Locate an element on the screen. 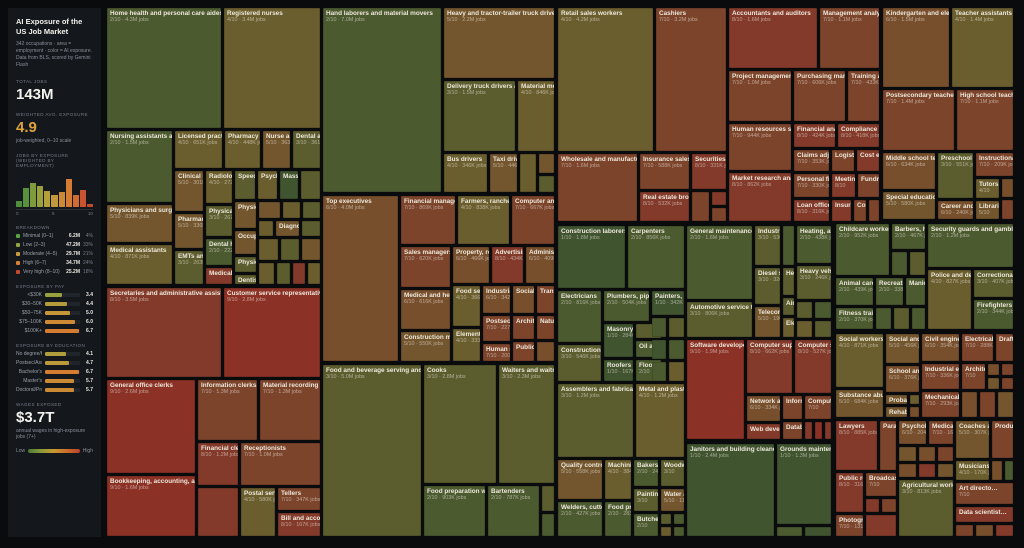 This screenshot has height=548, width=1024. treemap-cell: Securities, comm…8/10 · 331K jobs is located at coordinates (709, 171).